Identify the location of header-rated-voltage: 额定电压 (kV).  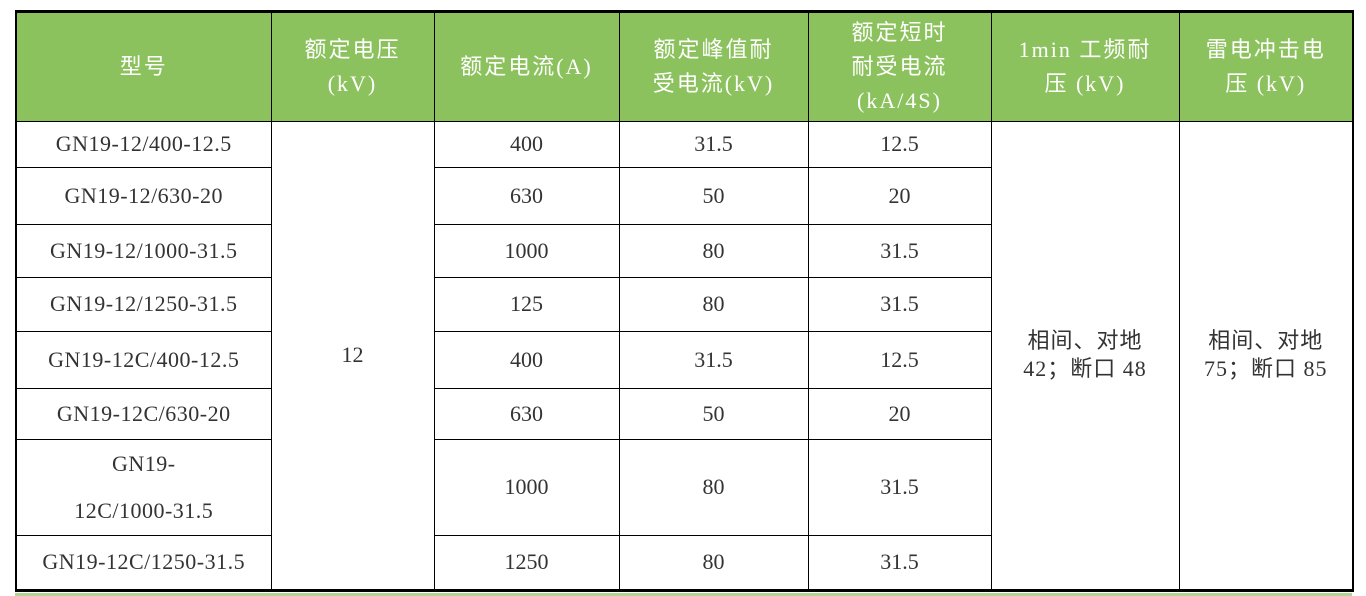
(352, 66).